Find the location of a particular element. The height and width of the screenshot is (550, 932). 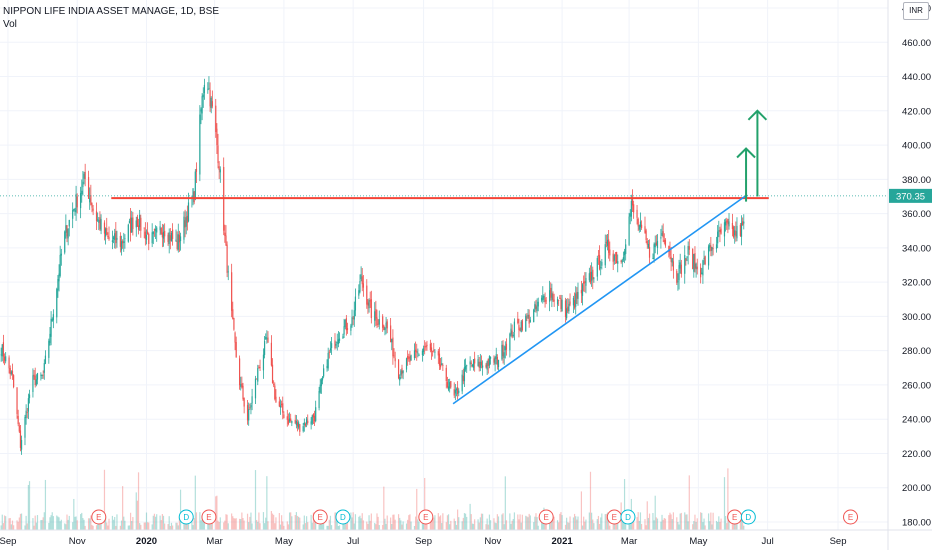

last-price-tag-bg is located at coordinates (910, 195).